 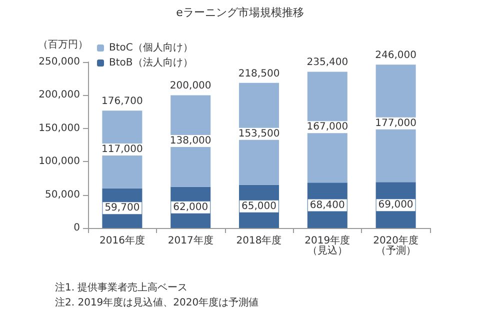 I want to click on data-label: 62,000, so click(x=190, y=207).